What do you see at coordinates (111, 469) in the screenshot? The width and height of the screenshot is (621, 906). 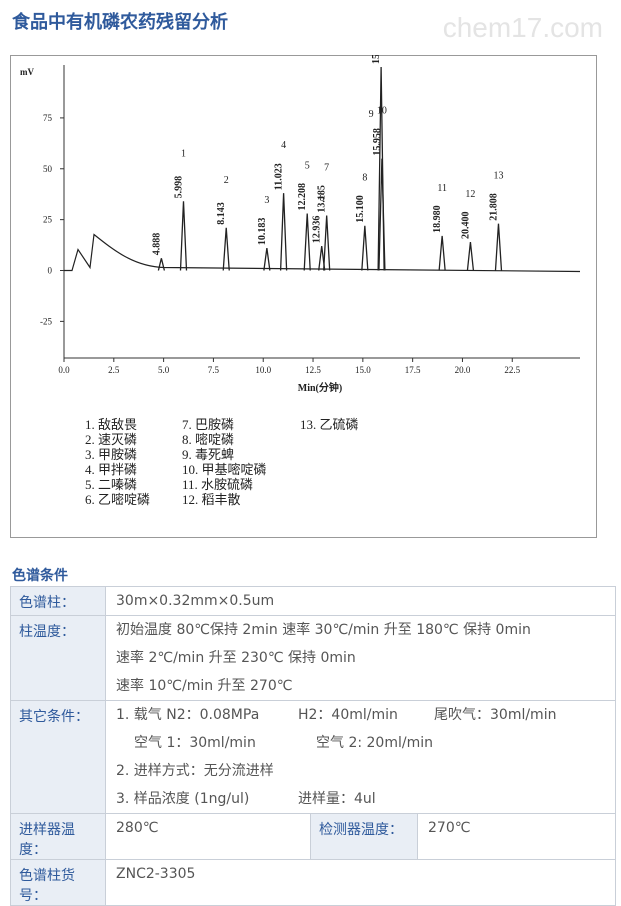 I see `legend-item: 4. 甲拌磷` at bounding box center [111, 469].